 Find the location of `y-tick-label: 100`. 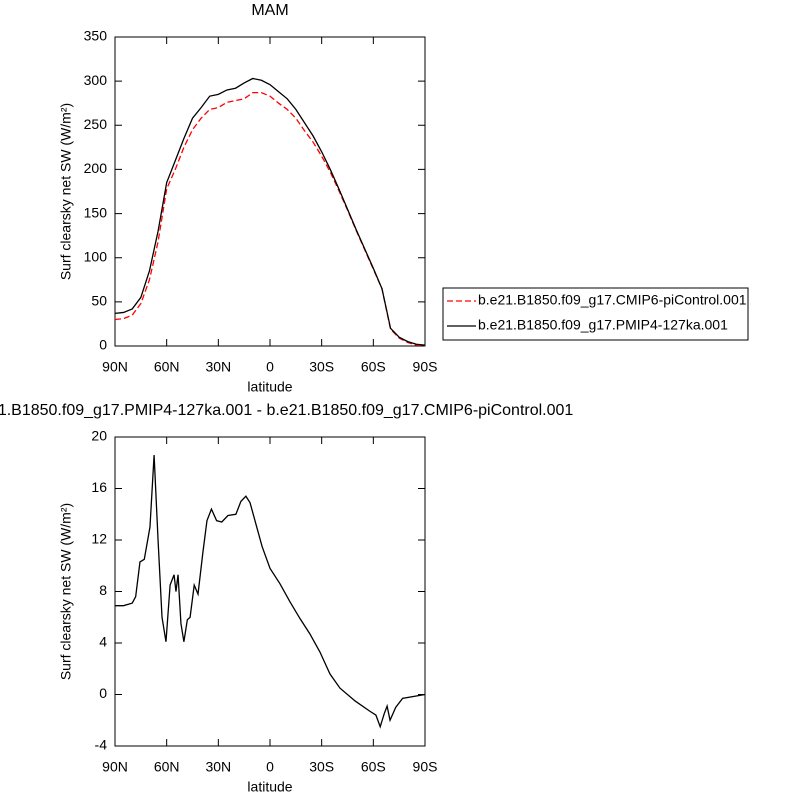

y-tick-label: 100 is located at coordinates (96, 256).